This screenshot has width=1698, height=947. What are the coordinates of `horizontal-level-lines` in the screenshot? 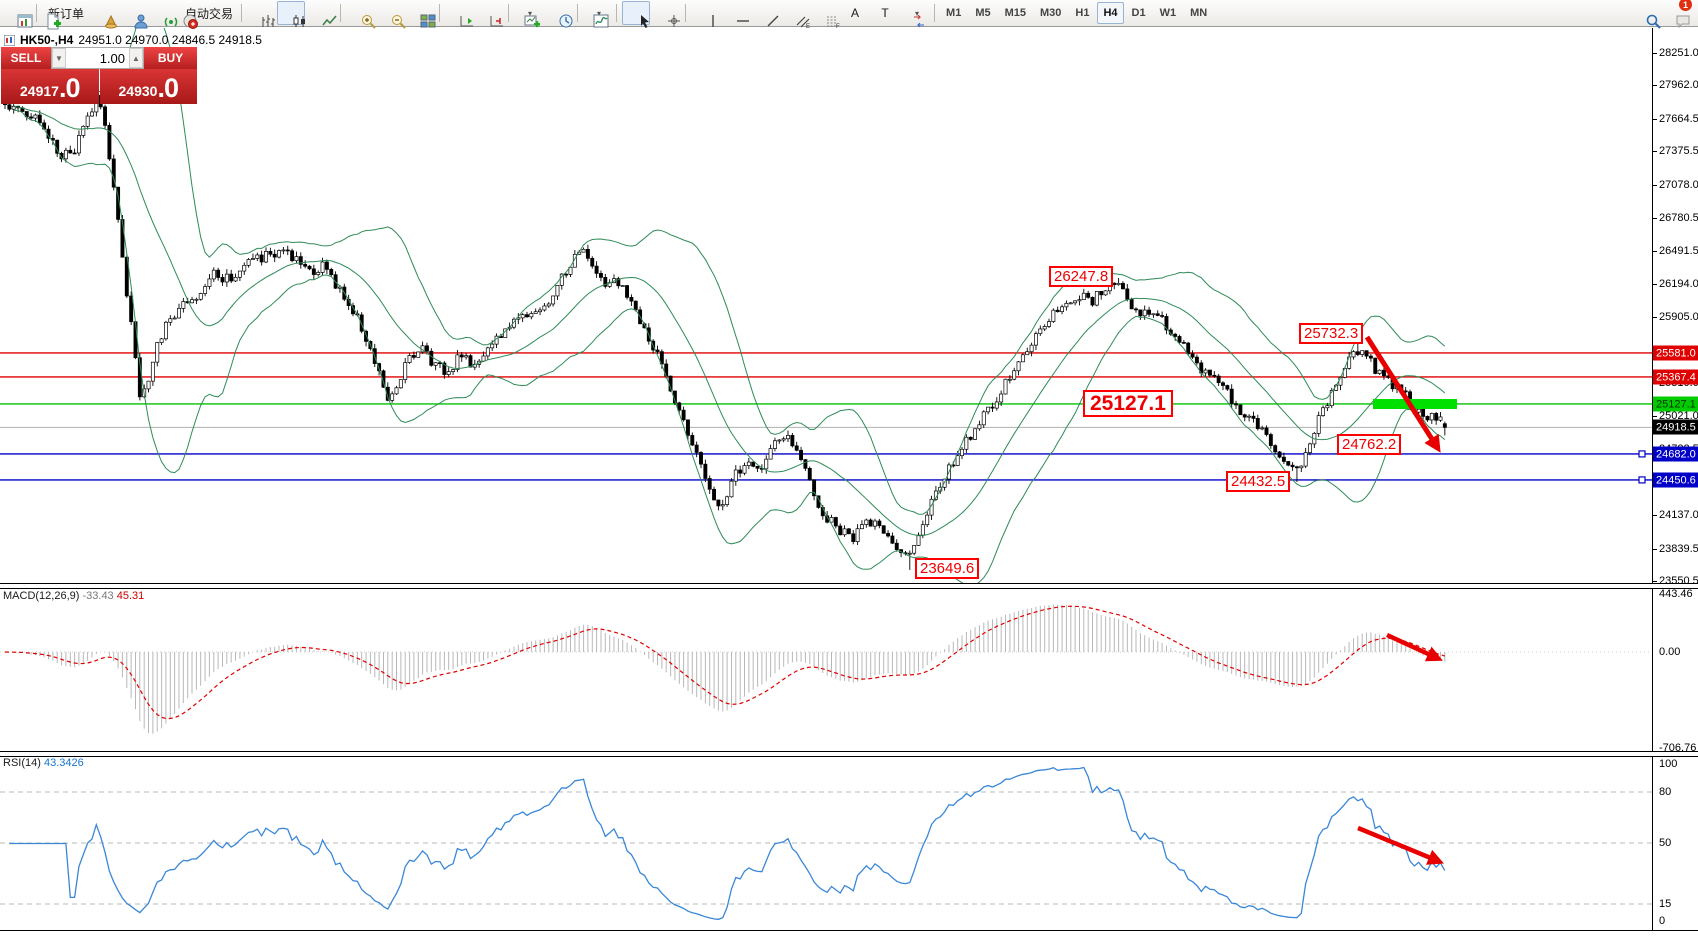 It's located at (826, 416).